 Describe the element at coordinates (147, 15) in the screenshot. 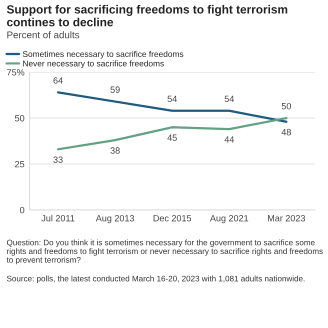

I see `chart-title: Support for sacrificing freedoms to fight terrorism contines to decline` at that location.